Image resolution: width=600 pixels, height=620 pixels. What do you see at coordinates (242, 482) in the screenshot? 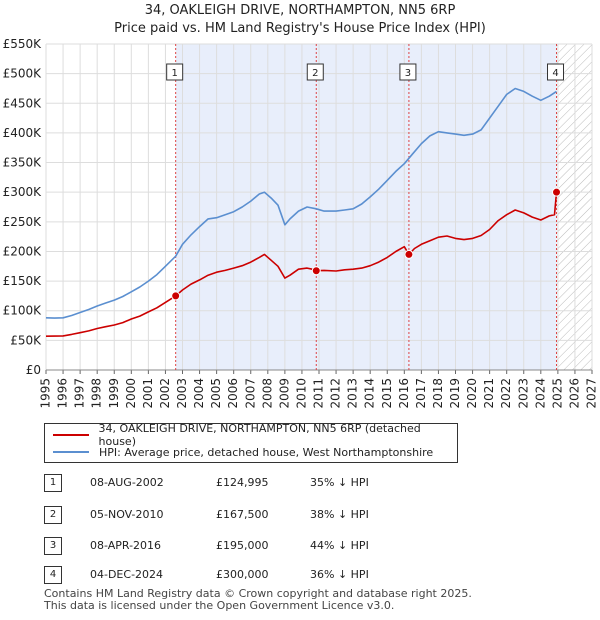
I see `transaction-price: £124,995` at bounding box center [242, 482].